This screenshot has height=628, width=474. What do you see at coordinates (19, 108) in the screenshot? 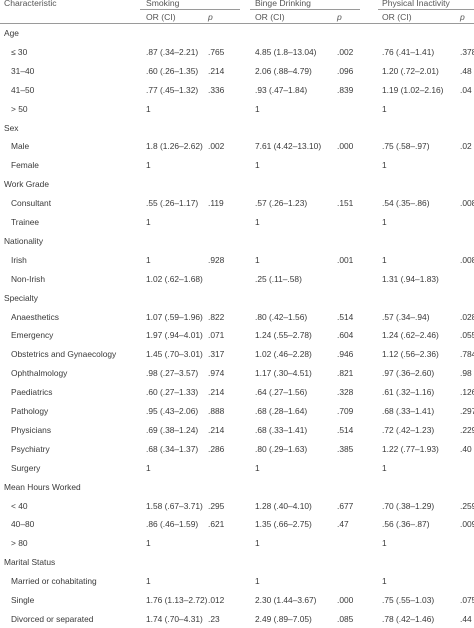
I see `row-label: > 50` at bounding box center [19, 108].